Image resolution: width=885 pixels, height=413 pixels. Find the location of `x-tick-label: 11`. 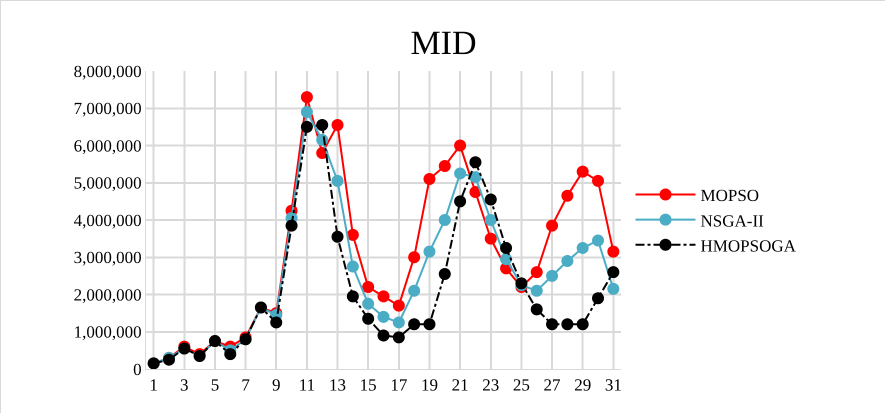

x-tick-label: 11 is located at coordinates (307, 384).